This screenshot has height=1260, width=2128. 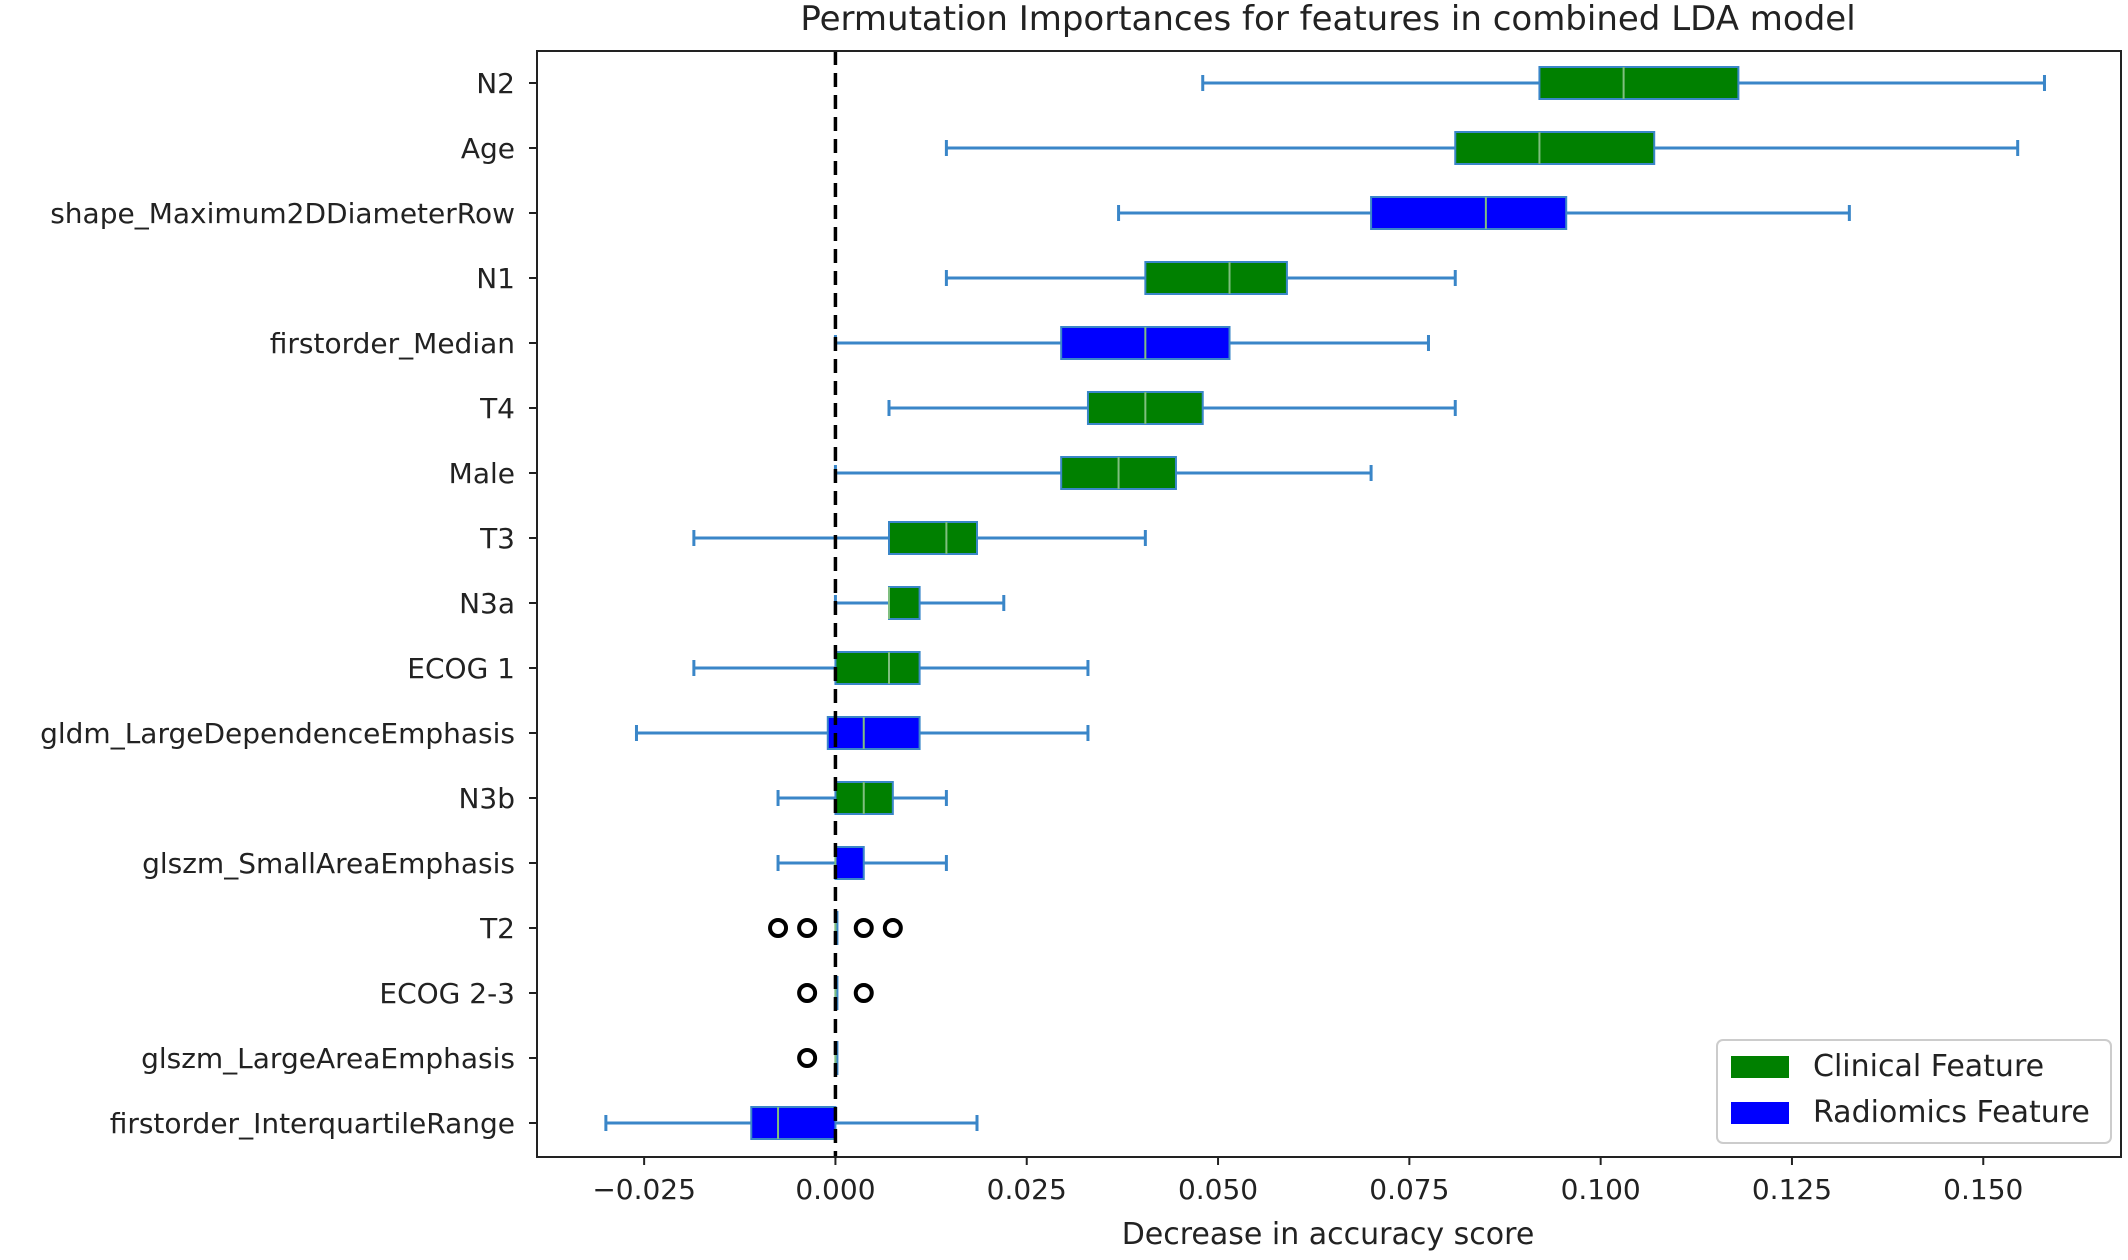 I want to click on y-tick-label: ECOG 2-3, so click(x=447, y=993).